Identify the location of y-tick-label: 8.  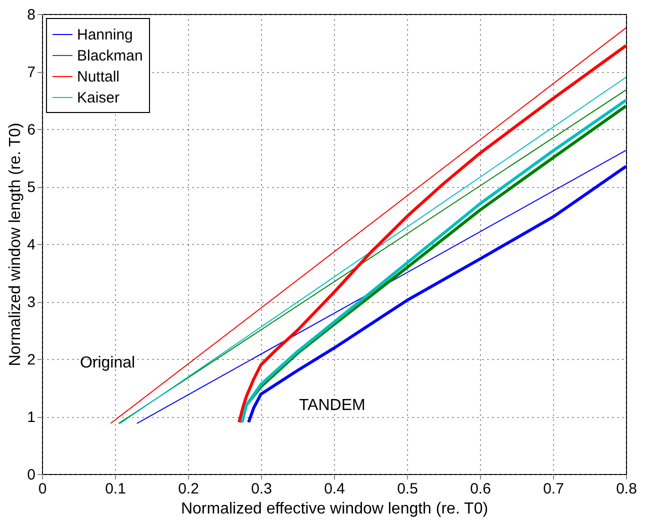
(31, 15).